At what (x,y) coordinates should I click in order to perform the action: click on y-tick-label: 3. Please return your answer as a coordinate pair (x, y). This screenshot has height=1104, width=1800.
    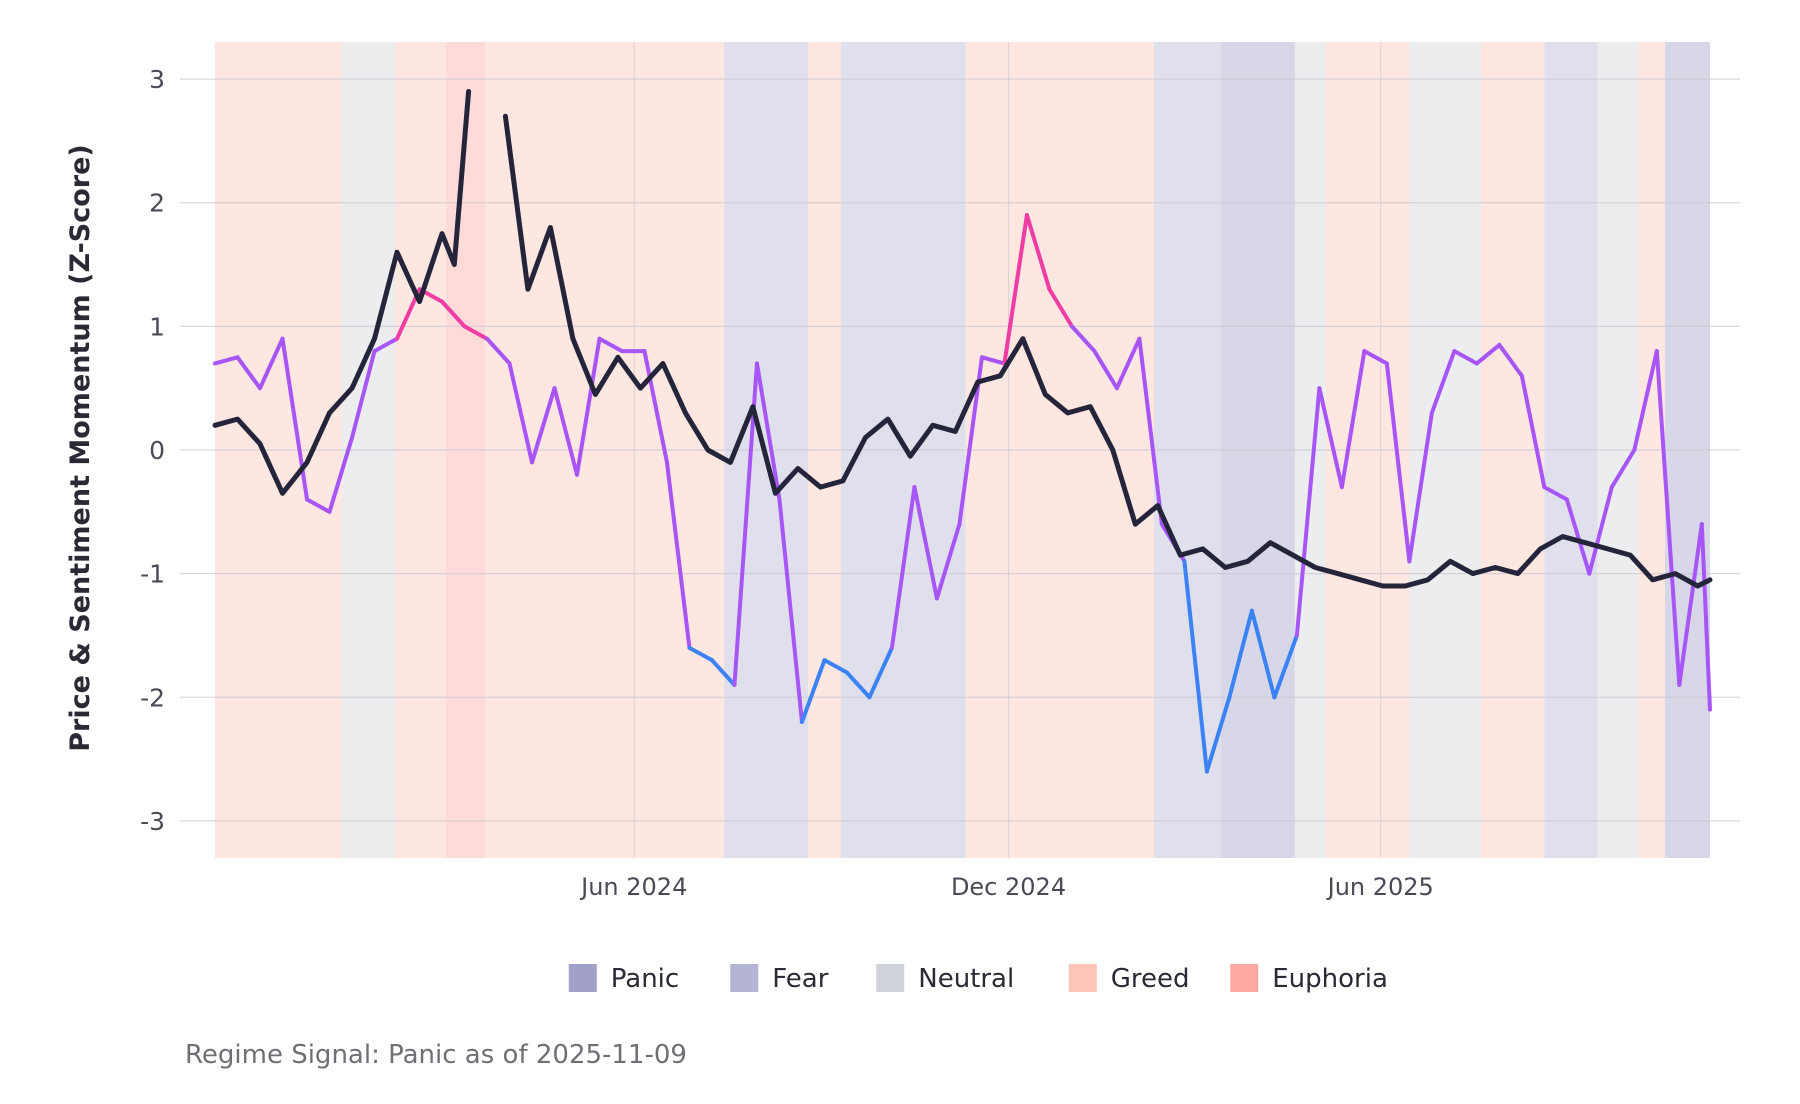
    Looking at the image, I should click on (157, 79).